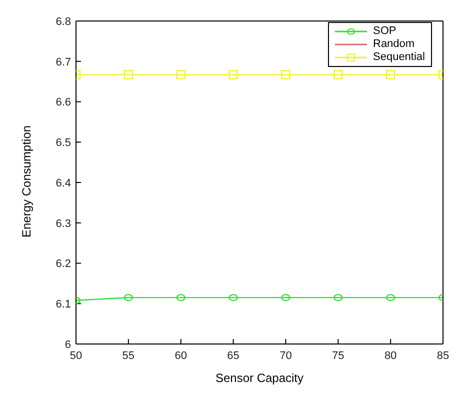  What do you see at coordinates (63, 102) in the screenshot?
I see `y-tick-label: 6.6` at bounding box center [63, 102].